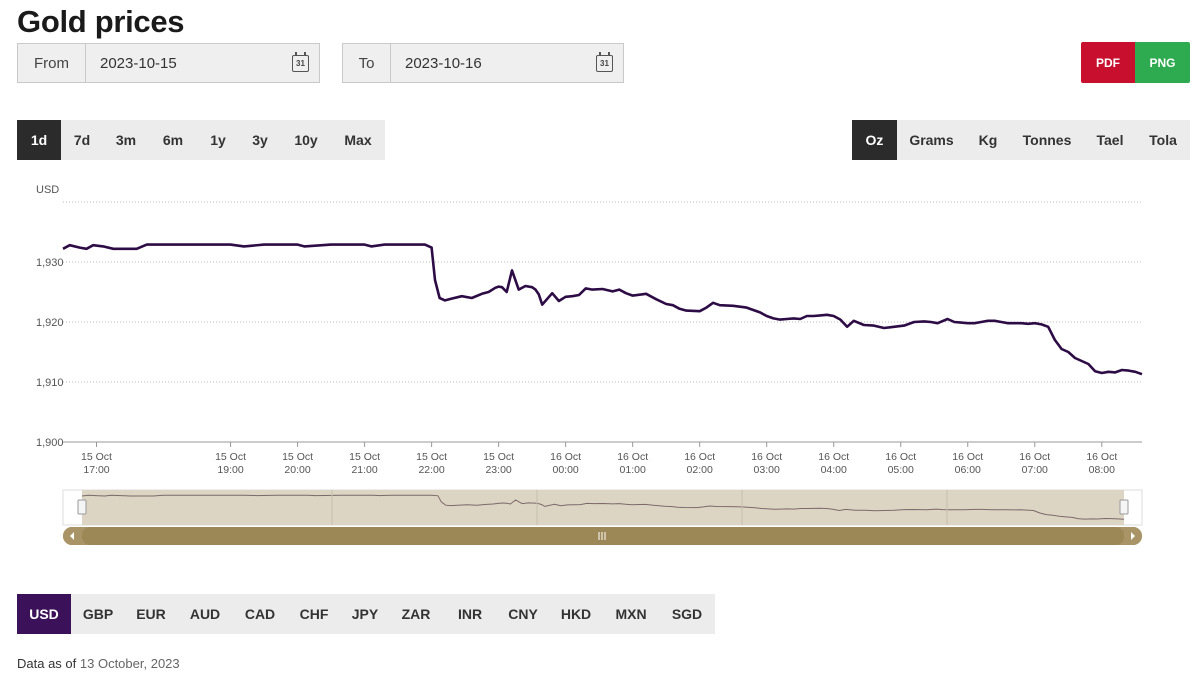 This screenshot has height=675, width=1200. I want to click on currency-button-eur: EUR, so click(151, 614).